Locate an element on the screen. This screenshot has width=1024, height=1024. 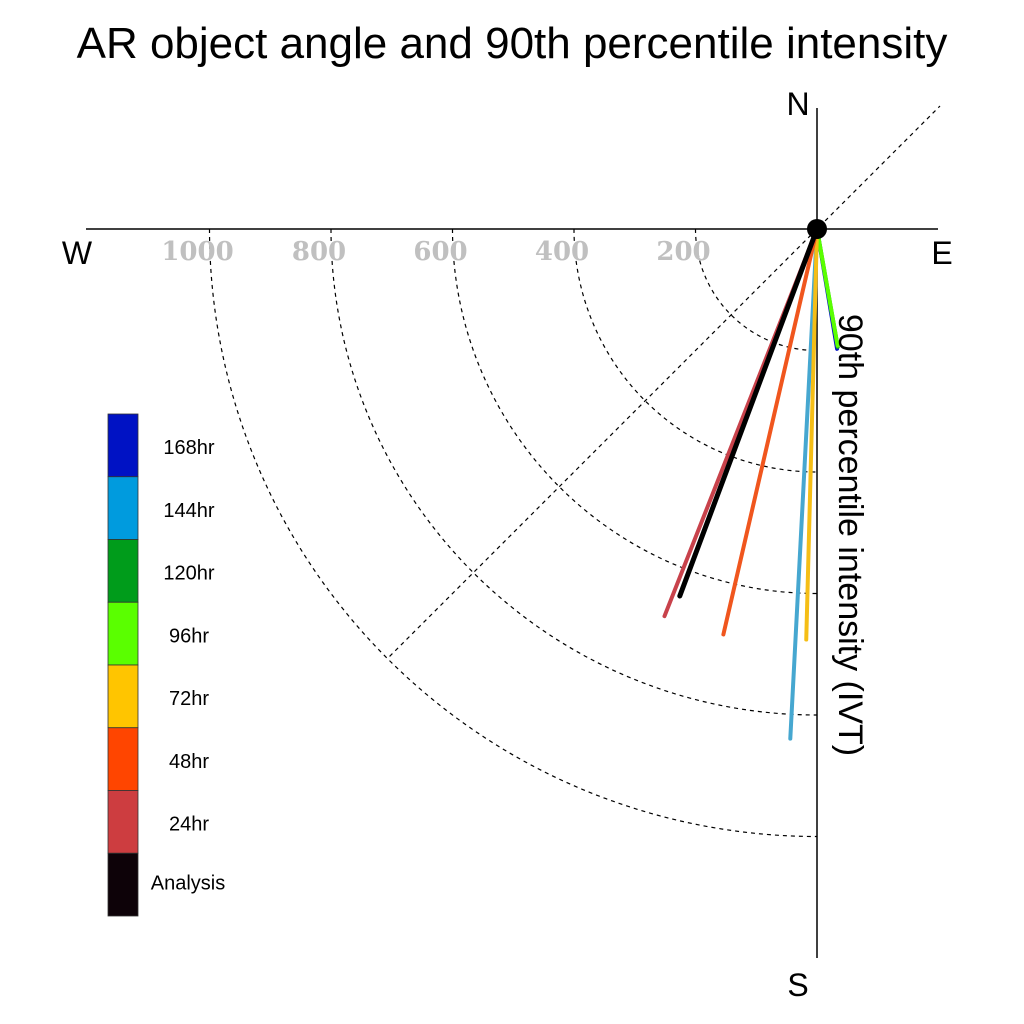
legend-label-24hr: 24hr is located at coordinates (189, 825).